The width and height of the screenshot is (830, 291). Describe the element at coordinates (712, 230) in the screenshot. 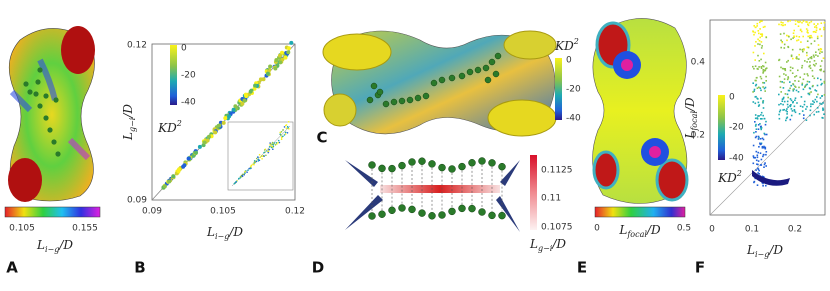

I see `x-tick-label: 0` at that location.